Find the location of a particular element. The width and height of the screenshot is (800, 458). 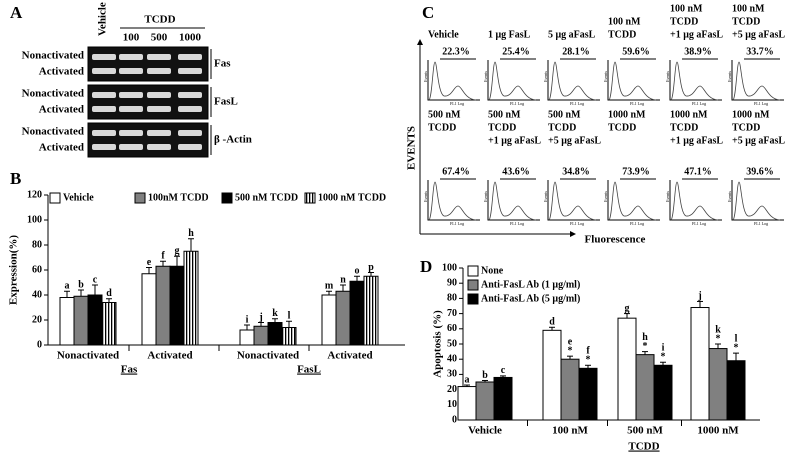

sample-label: +5 μg aFasL is located at coordinates (574, 140).